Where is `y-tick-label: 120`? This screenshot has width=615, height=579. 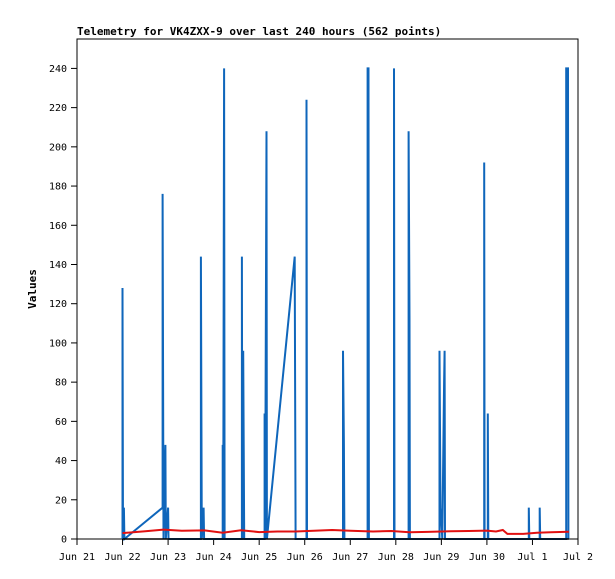
y-tick-label: 120 is located at coordinates (58, 304).